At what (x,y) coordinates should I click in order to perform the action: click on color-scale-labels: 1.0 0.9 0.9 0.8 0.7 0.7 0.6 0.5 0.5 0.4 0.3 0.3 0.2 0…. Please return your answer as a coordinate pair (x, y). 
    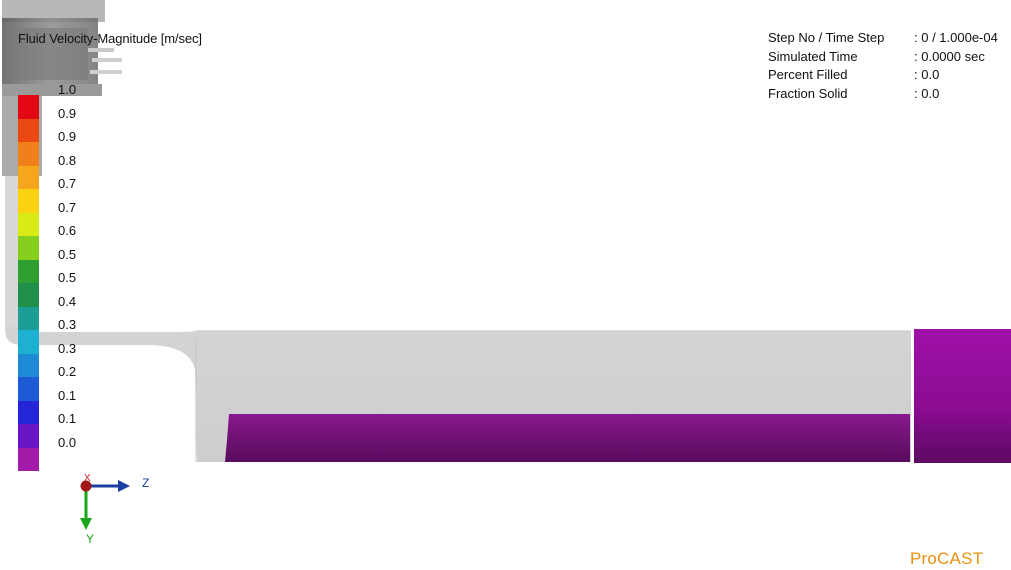
    Looking at the image, I should click on (67, 270).